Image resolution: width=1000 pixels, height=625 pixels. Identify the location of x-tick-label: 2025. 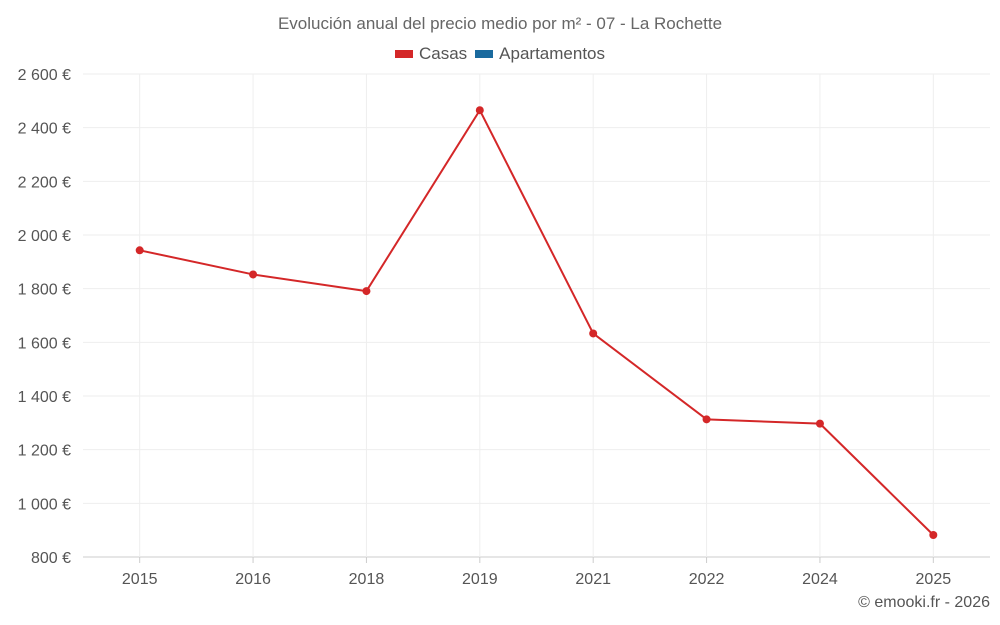
(934, 579).